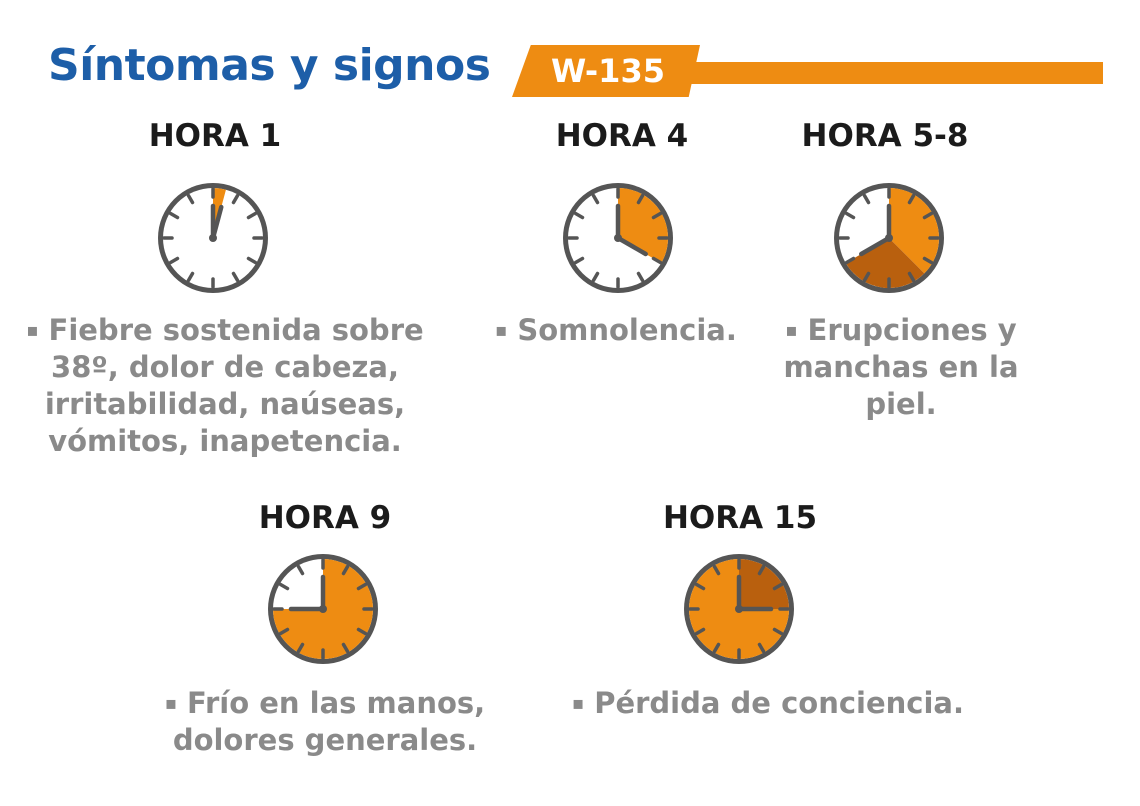 The height and width of the screenshot is (806, 1140). What do you see at coordinates (325, 740) in the screenshot?
I see `description-line: dolores generales.` at bounding box center [325, 740].